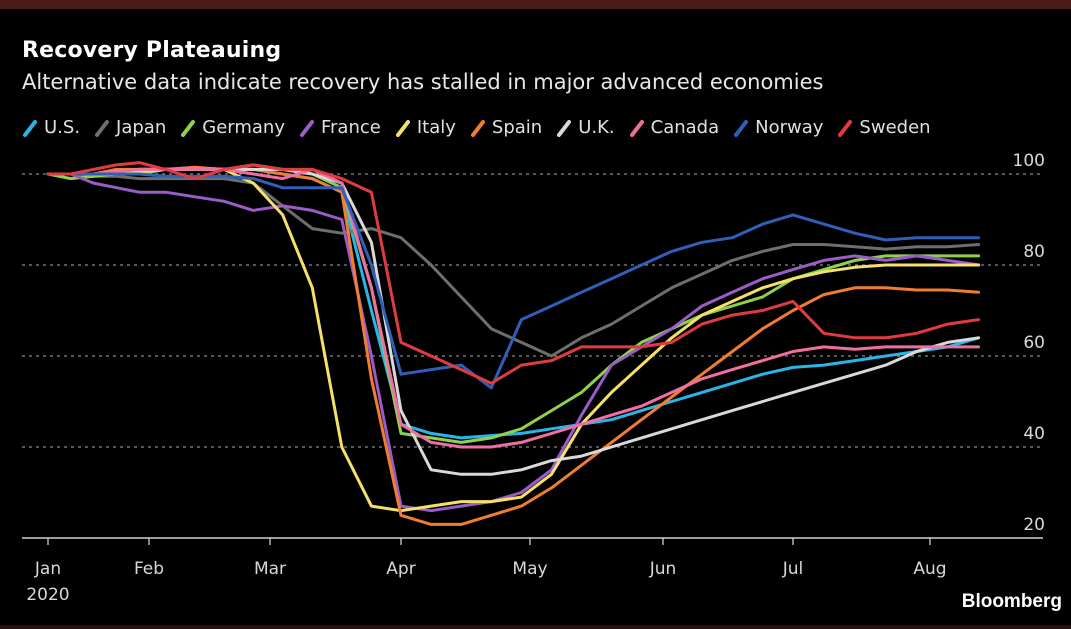 This screenshot has height=629, width=1071. I want to click on x-tick-label: Aug, so click(929, 569).